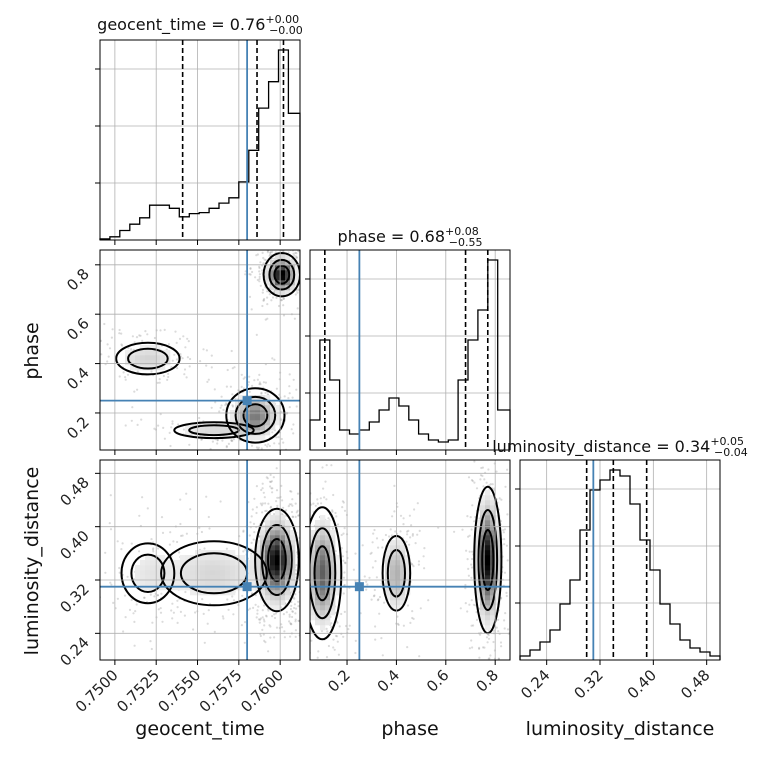 The image size is (760, 760). What do you see at coordinates (410, 354) in the screenshot?
I see `histogram-step` at bounding box center [410, 354].